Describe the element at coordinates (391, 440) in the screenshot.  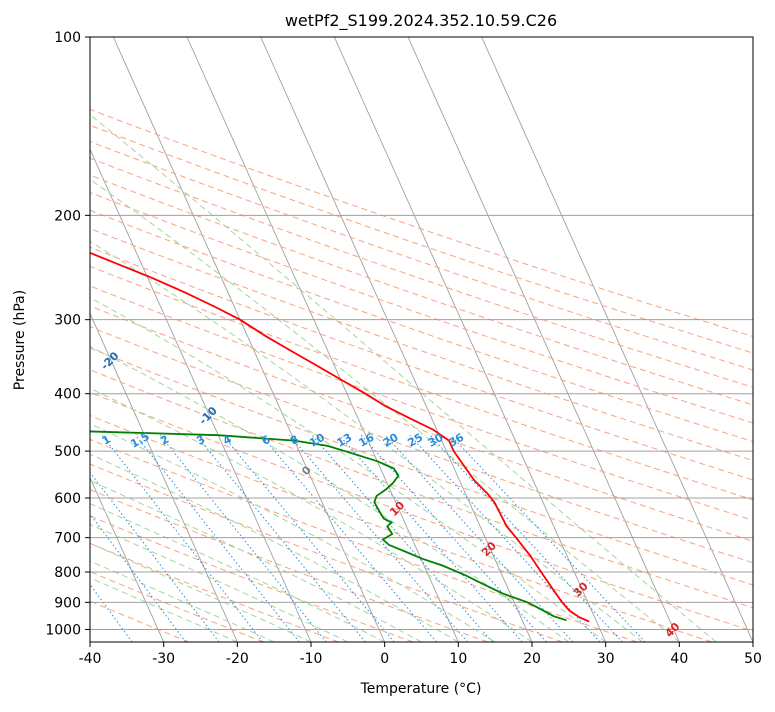
I see `mixing-ratio-label: 20` at that location.